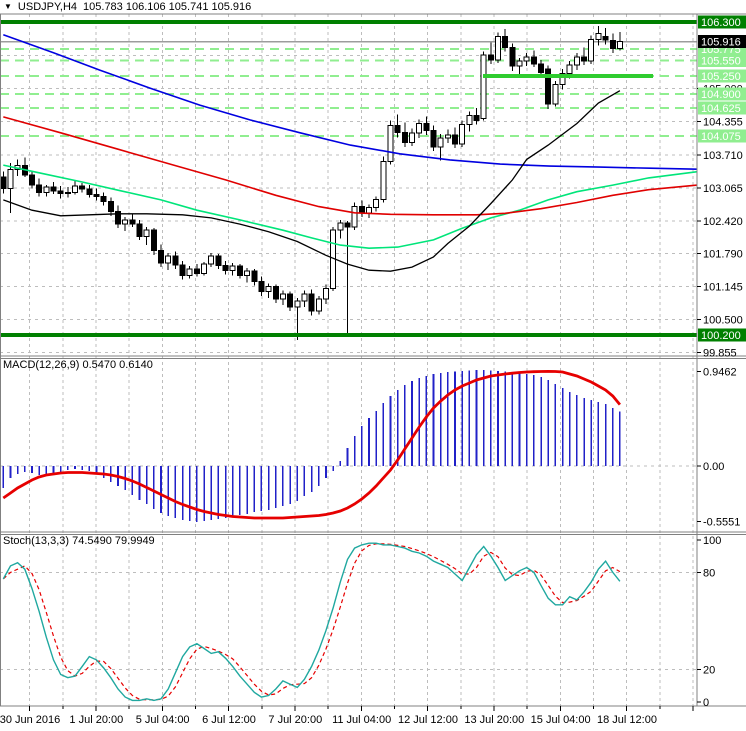 This screenshot has height=731, width=746. What do you see at coordinates (361, 720) in the screenshot?
I see `svg-text: 11 Jul 04:00` at bounding box center [361, 720].